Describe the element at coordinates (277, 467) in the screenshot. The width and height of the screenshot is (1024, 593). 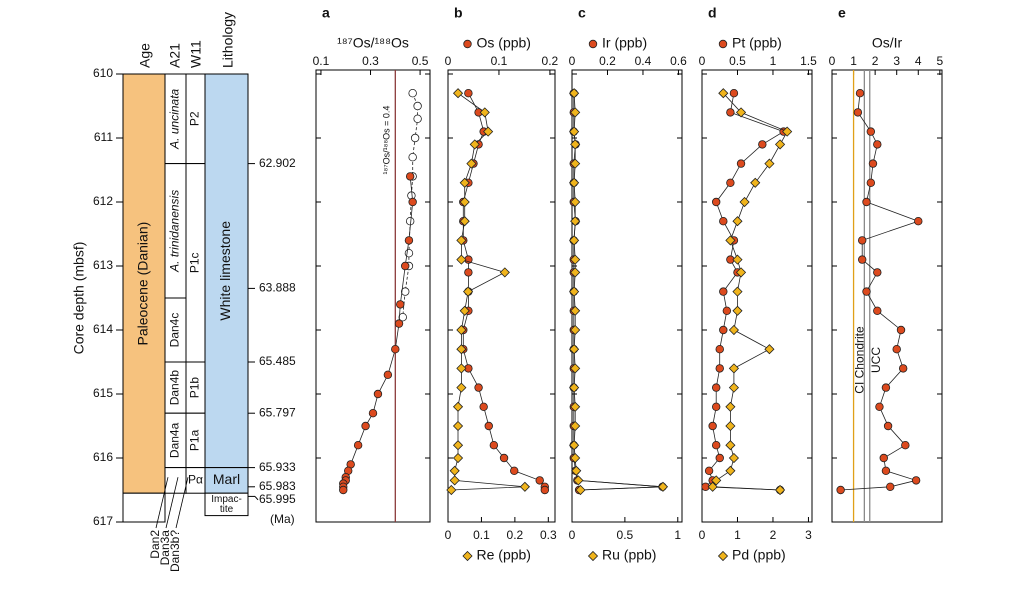
I see `age-label: 65.933` at that location.